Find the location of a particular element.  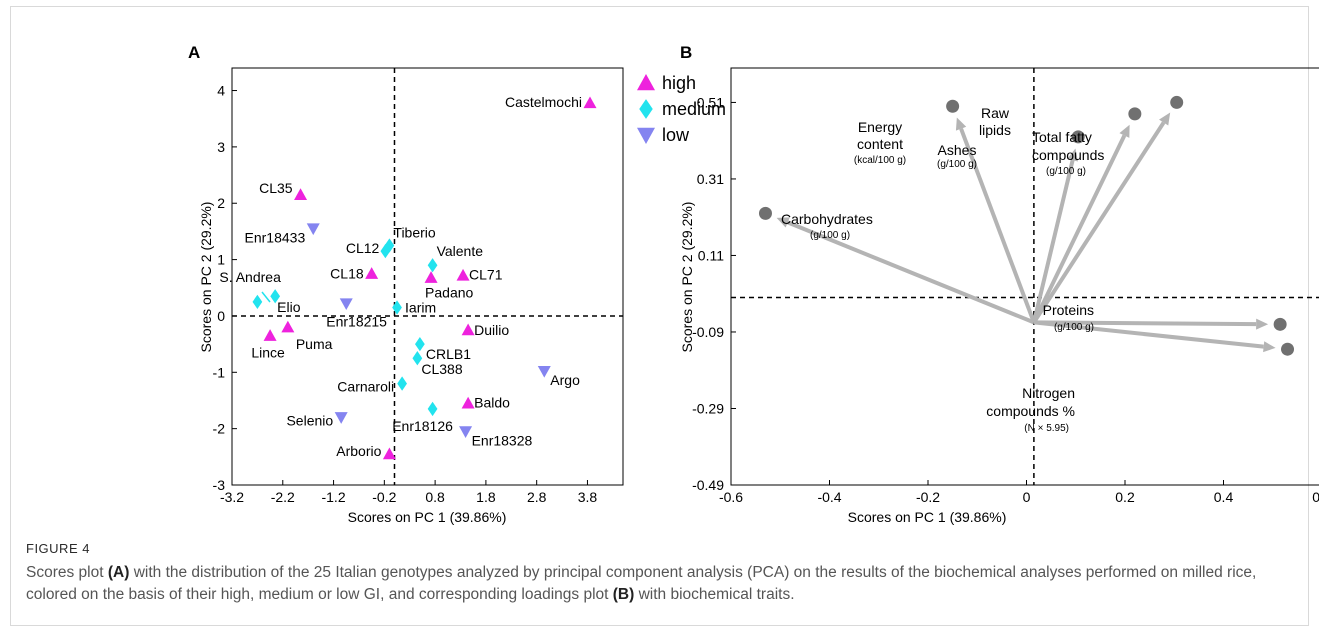

y-tick-label-a: 0 is located at coordinates (221, 316).